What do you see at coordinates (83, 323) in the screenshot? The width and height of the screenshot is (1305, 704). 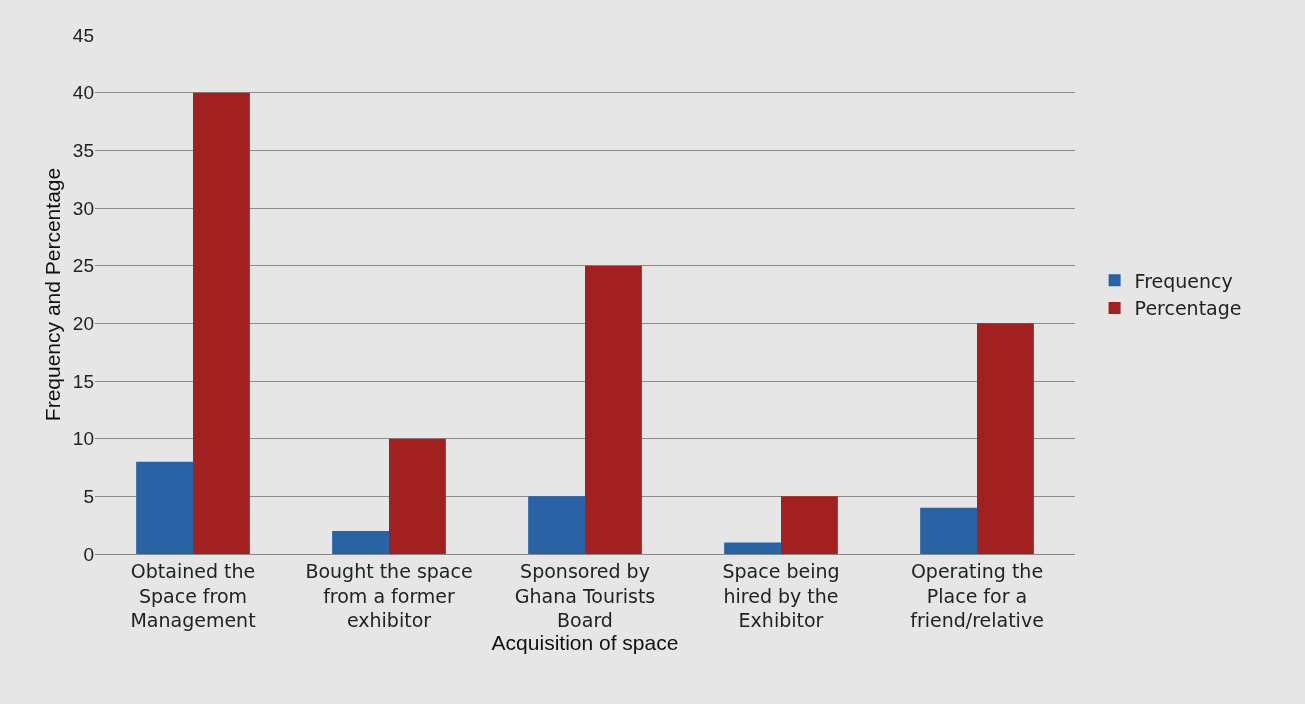 I see `y-tick-label: 20` at bounding box center [83, 323].